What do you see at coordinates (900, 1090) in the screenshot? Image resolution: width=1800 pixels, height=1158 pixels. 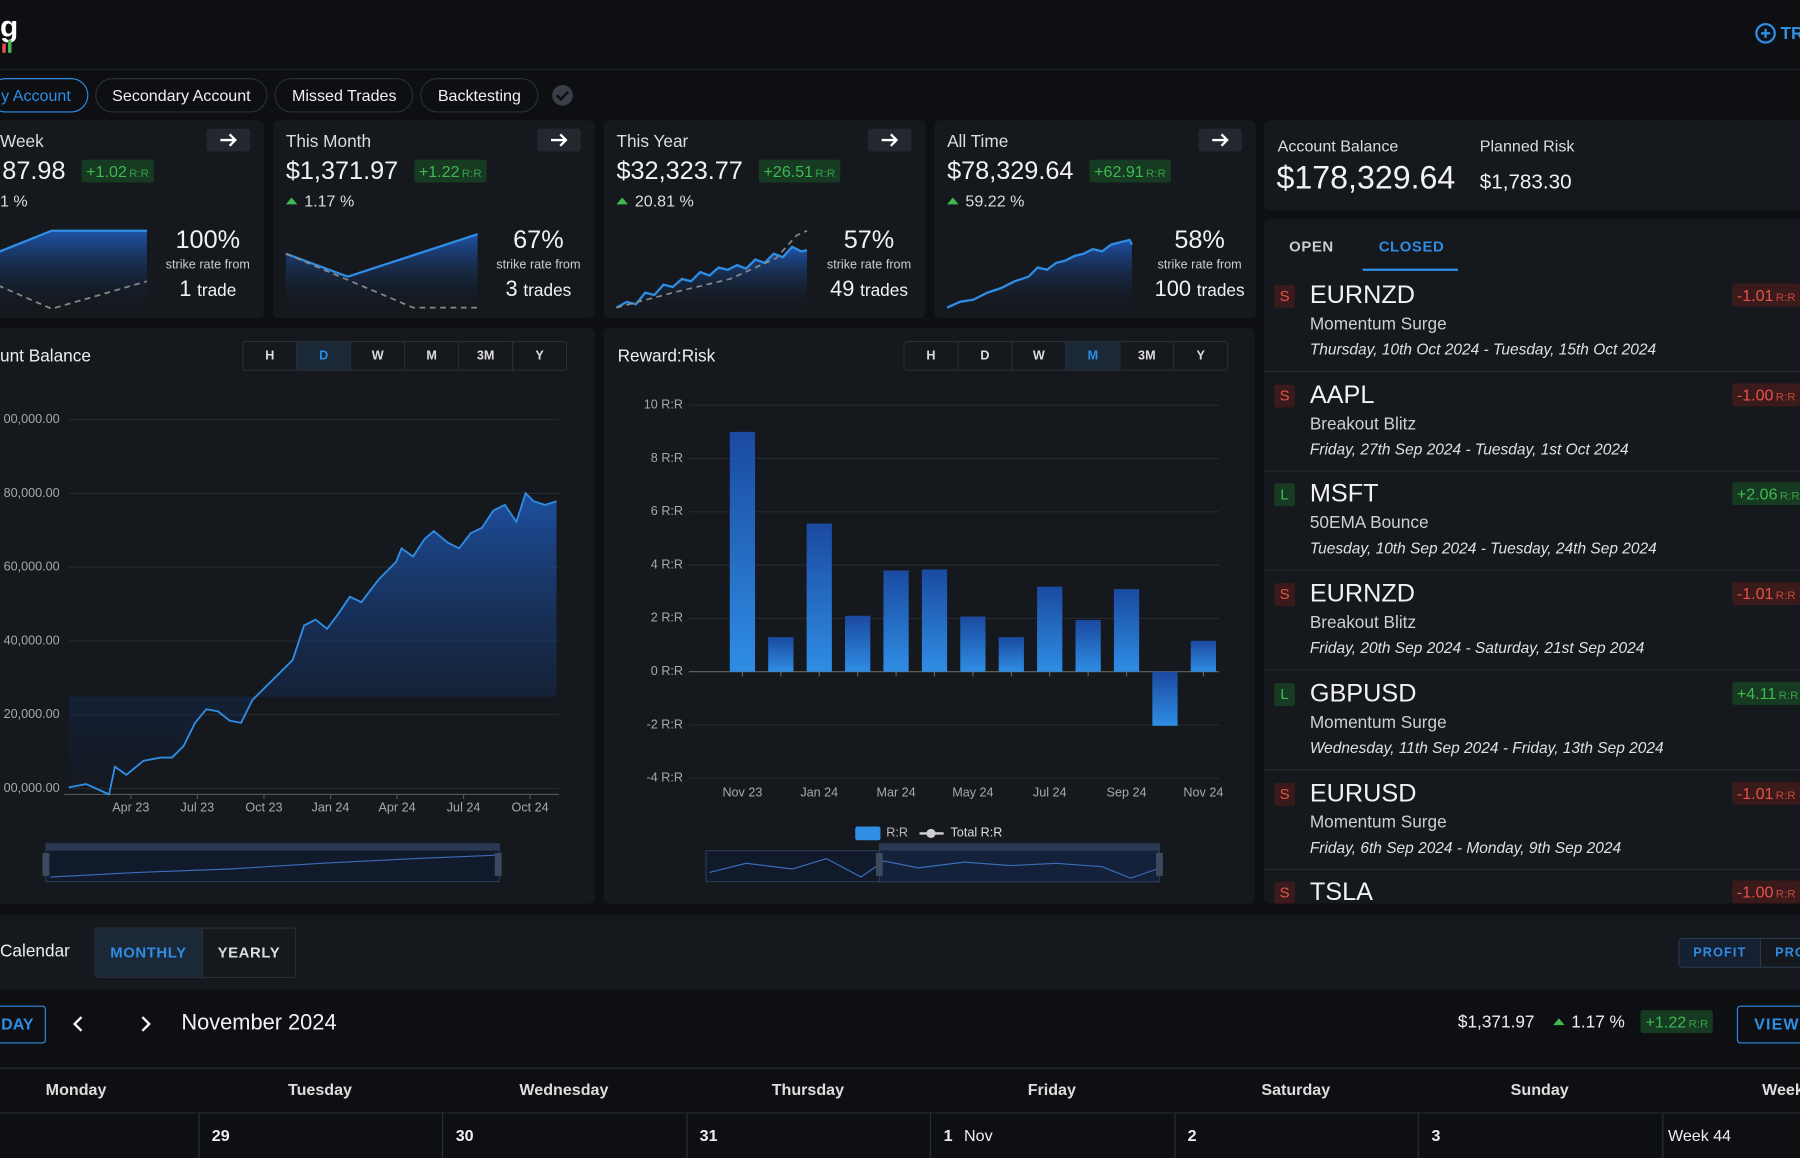 I see `weekday-row` at bounding box center [900, 1090].